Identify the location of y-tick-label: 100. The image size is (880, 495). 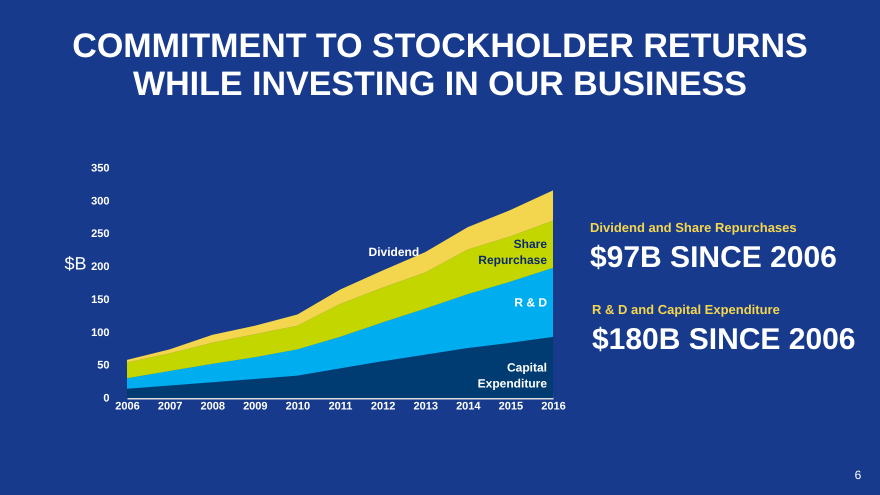
(100, 332).